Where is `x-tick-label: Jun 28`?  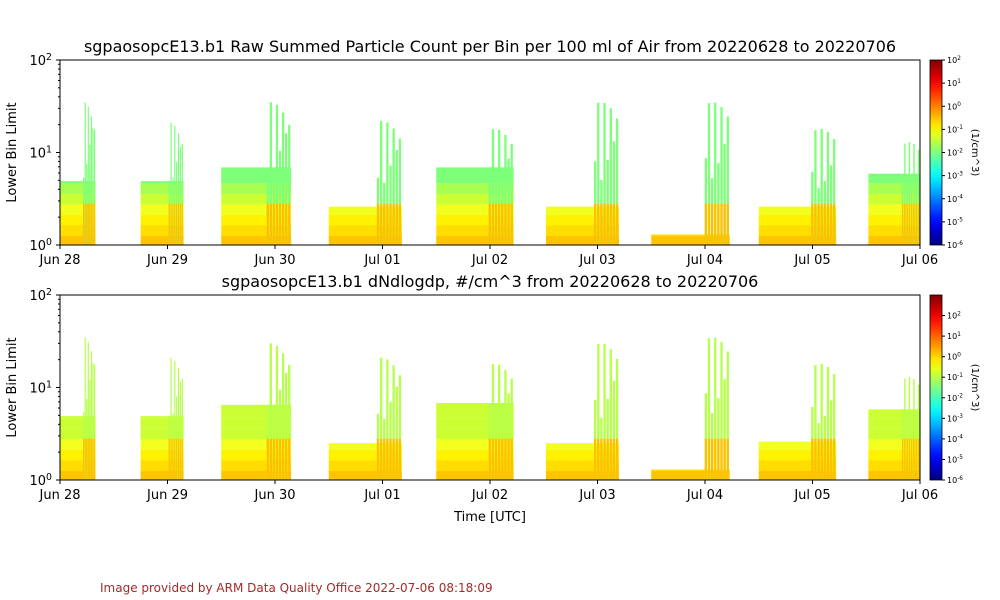
x-tick-label: Jun 28 is located at coordinates (60, 495).